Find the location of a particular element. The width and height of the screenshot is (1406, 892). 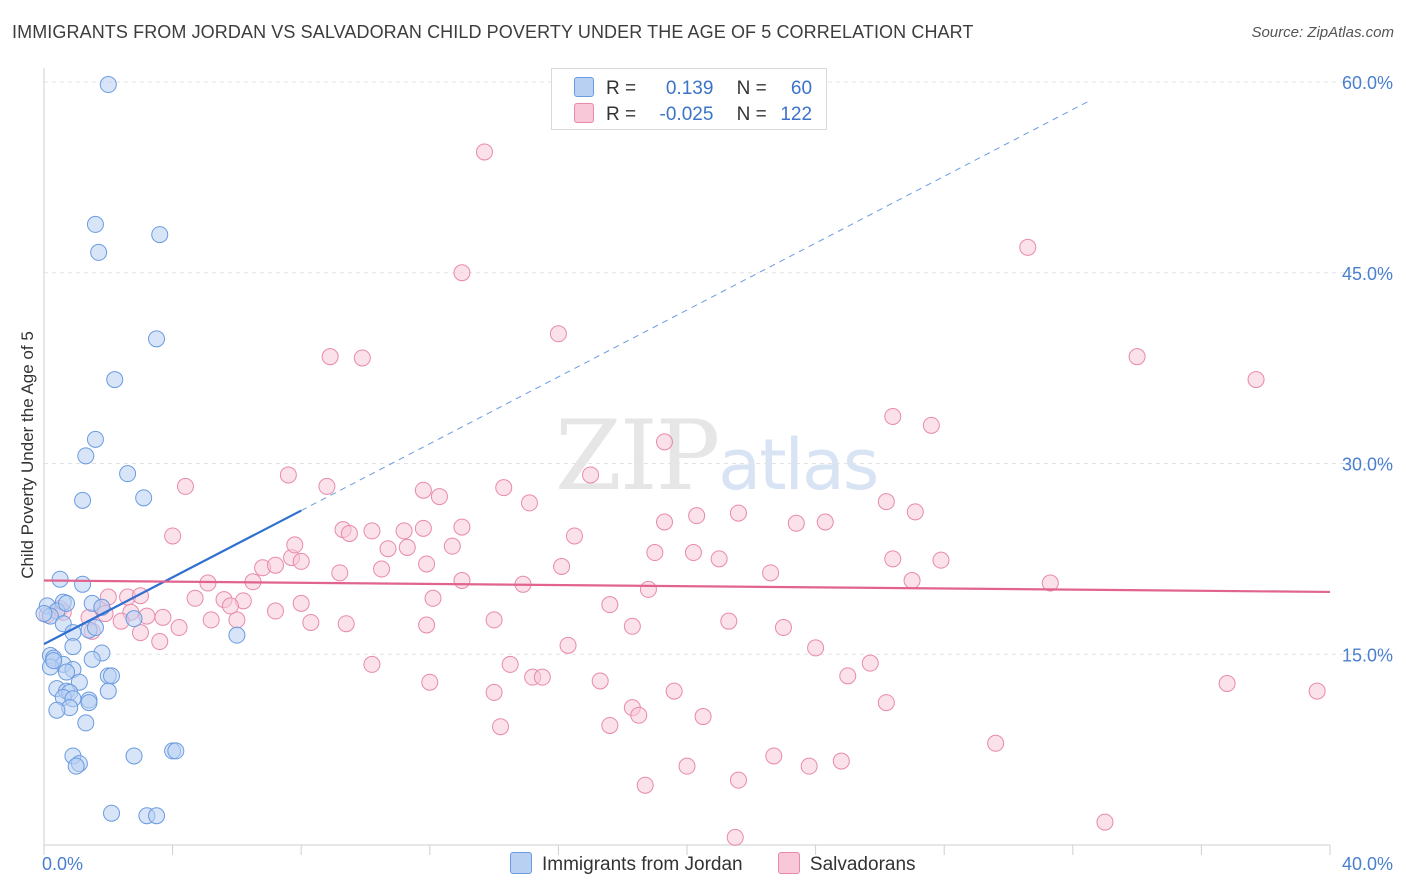

trend-line-jordan is located at coordinates (172, 577).